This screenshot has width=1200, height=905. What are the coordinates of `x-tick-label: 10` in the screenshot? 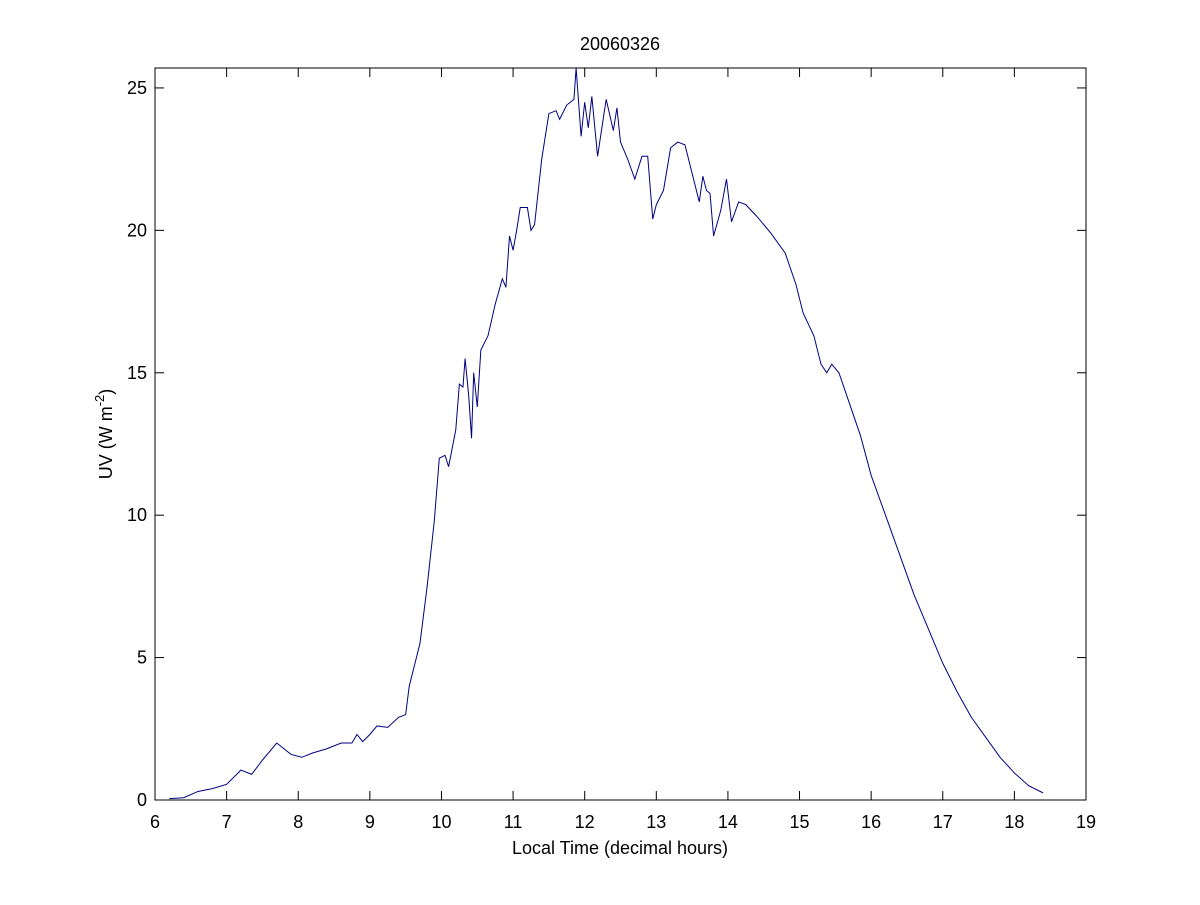 It's located at (441, 822).